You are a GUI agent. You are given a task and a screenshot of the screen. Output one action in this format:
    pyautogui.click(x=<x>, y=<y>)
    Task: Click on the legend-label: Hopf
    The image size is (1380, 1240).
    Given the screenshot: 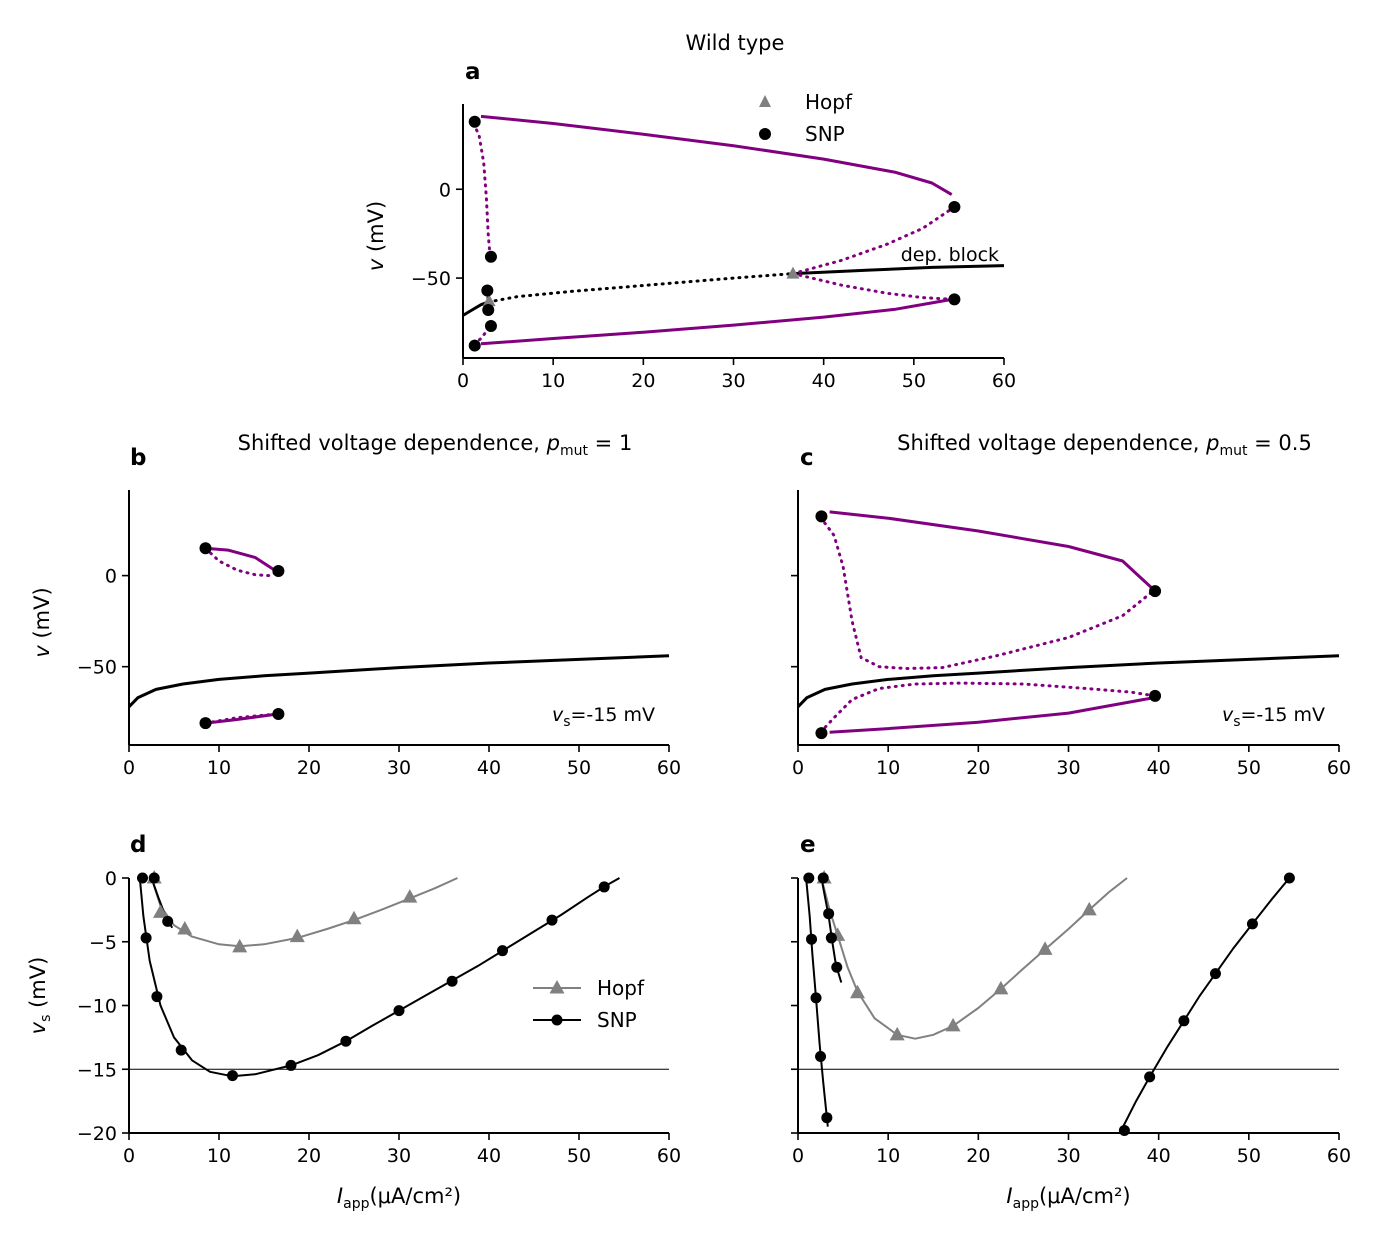 What is the action you would take?
    pyautogui.click(x=621, y=988)
    